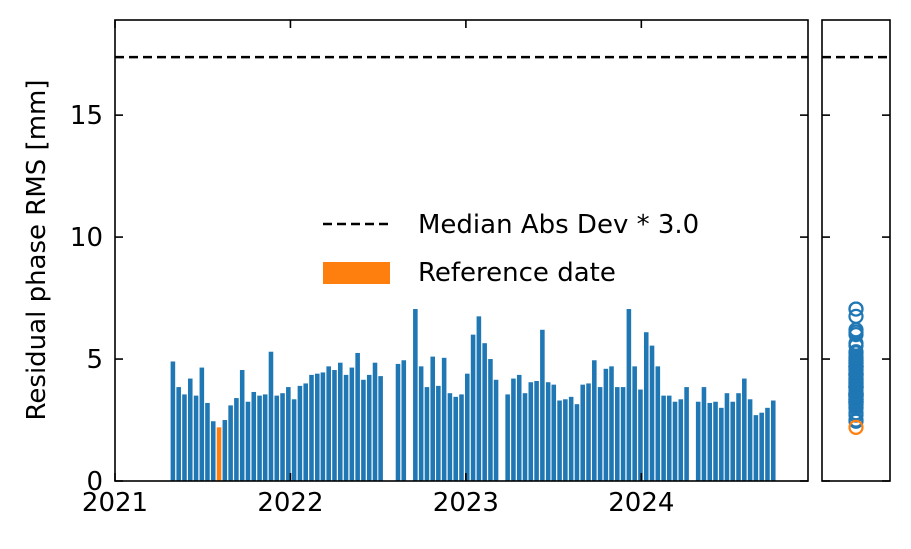  I want to click on y-tick-label: 10, so click(86, 238).